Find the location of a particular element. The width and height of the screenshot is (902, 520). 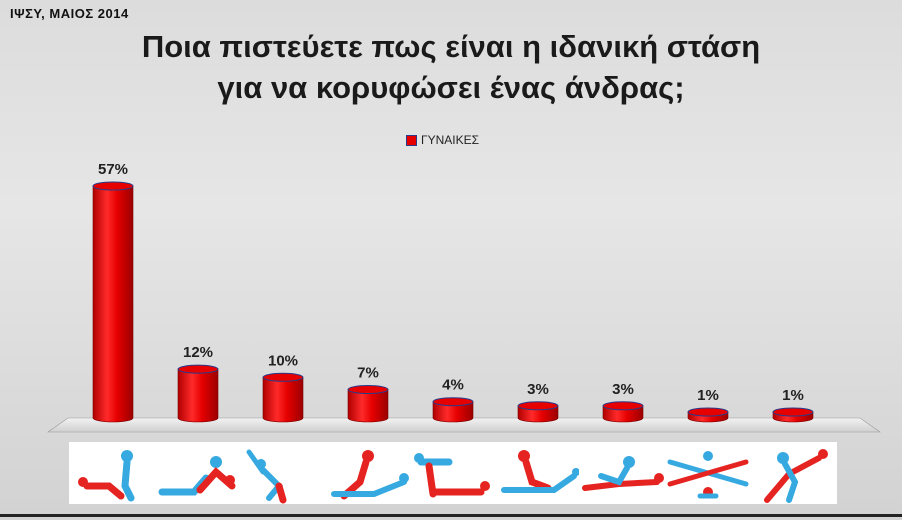

data-label-4: 7% is located at coordinates (368, 373).